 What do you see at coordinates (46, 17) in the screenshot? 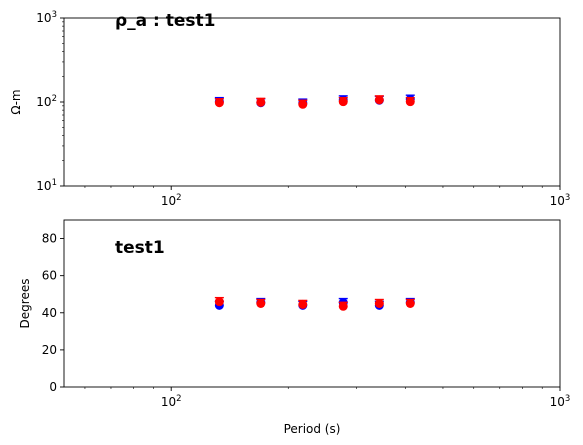
I see `y-tick-label: 10³` at bounding box center [46, 17].